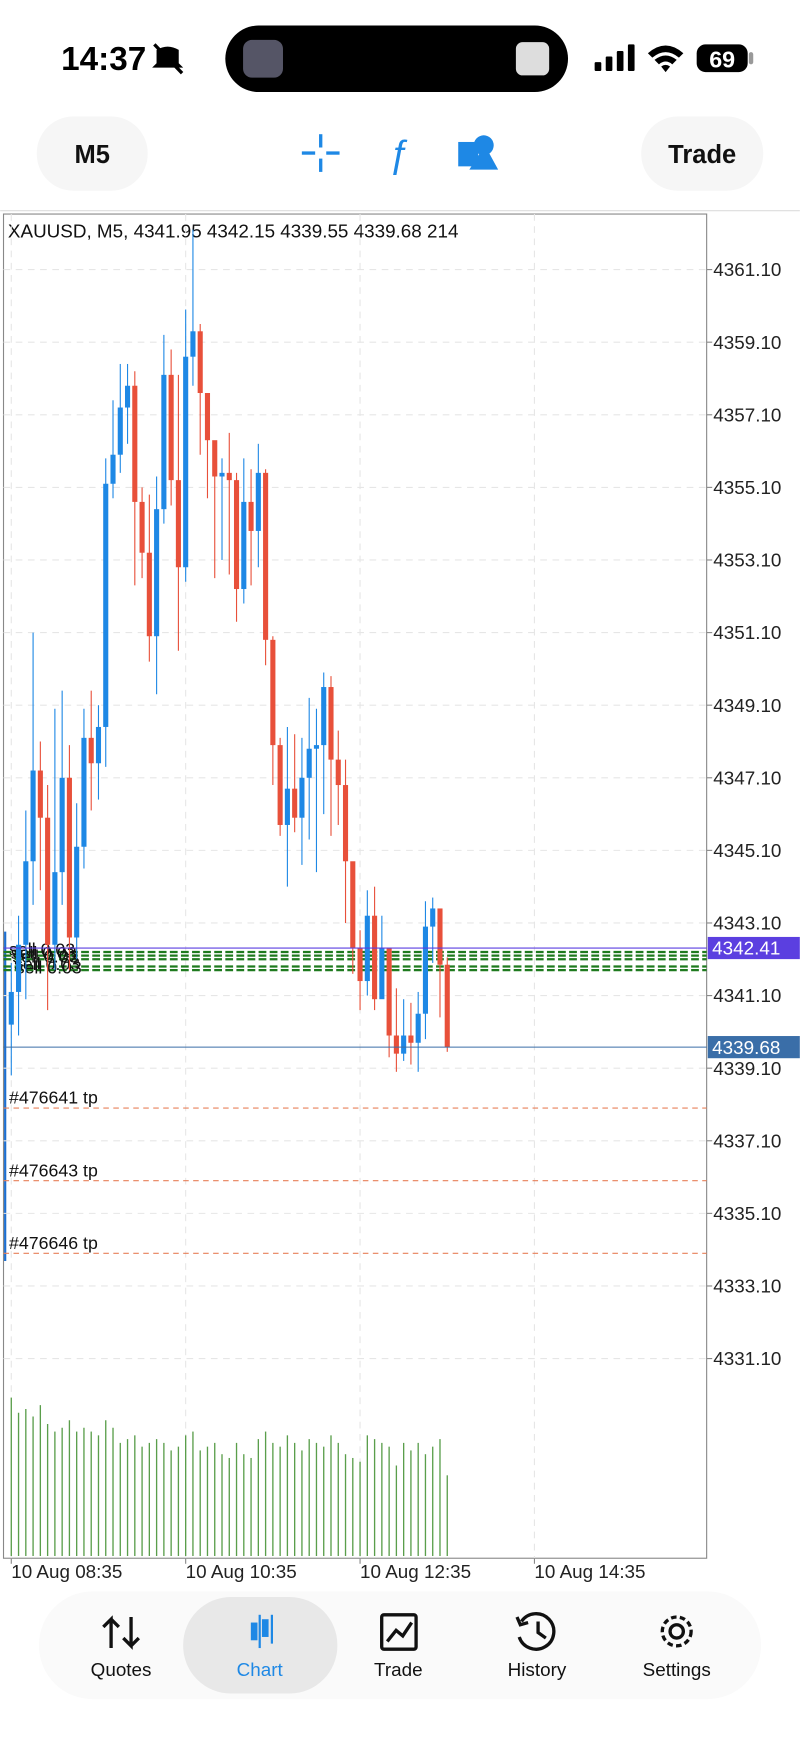 The height and width of the screenshot is (1739, 800). What do you see at coordinates (260, 1669) in the screenshot?
I see `nav-label: Chart` at bounding box center [260, 1669].